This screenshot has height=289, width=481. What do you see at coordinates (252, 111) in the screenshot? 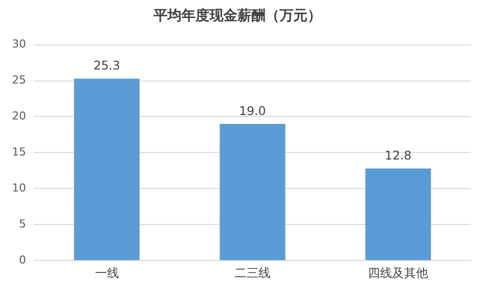
I see `data-label: 19.0` at bounding box center [252, 111].